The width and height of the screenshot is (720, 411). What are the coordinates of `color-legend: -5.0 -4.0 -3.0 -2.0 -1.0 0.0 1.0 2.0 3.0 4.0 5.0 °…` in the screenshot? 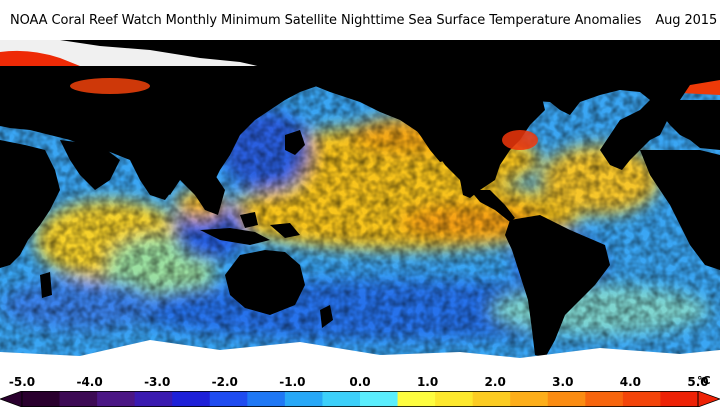 It's located at (360, 391).